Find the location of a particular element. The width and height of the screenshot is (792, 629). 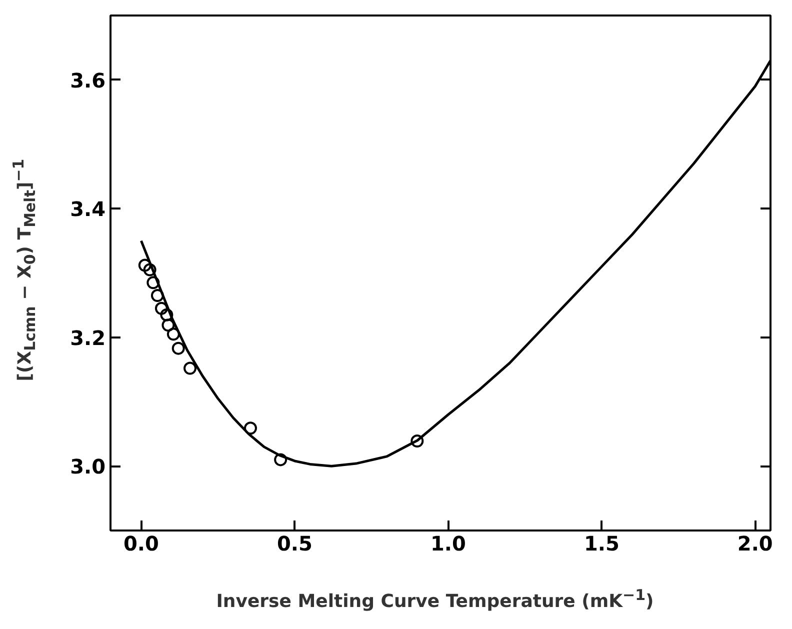

y-tick-label: 3.2 is located at coordinates (88, 338).